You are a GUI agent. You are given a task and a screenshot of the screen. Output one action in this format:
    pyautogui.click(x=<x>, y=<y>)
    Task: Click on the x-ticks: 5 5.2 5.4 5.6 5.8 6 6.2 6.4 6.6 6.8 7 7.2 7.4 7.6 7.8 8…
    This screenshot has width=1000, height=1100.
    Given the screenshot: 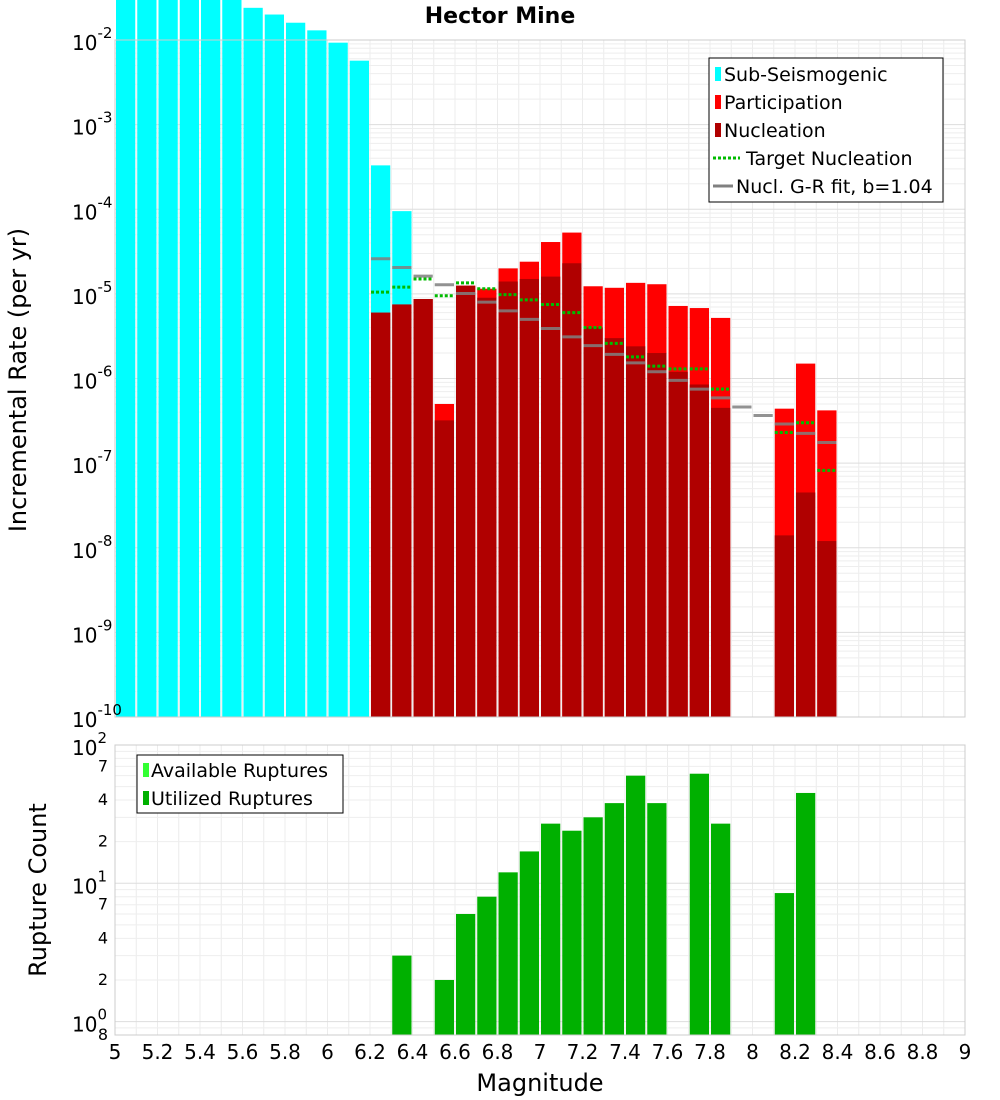 What is the action you would take?
    pyautogui.click(x=540, y=1052)
    